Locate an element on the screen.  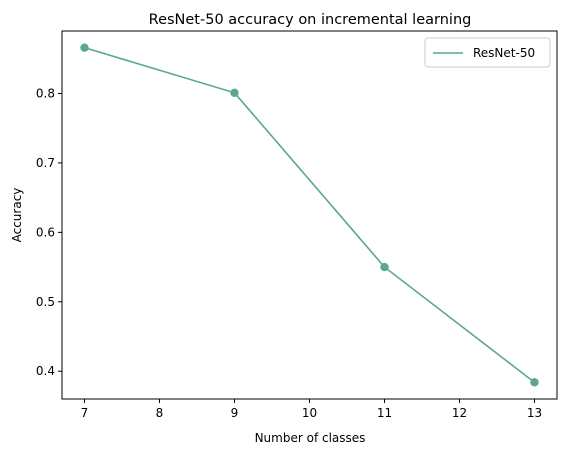
legend-label-resnet-50: ResNet-50 is located at coordinates (504, 53).